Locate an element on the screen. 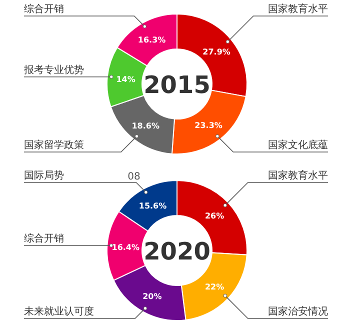 The width and height of the screenshot is (349, 333). data-label: 15.6% is located at coordinates (152, 206).